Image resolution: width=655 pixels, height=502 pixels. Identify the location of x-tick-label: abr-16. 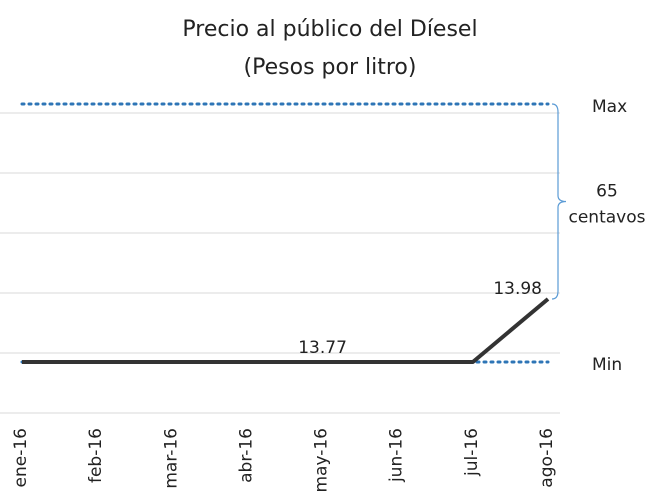
(246, 455).